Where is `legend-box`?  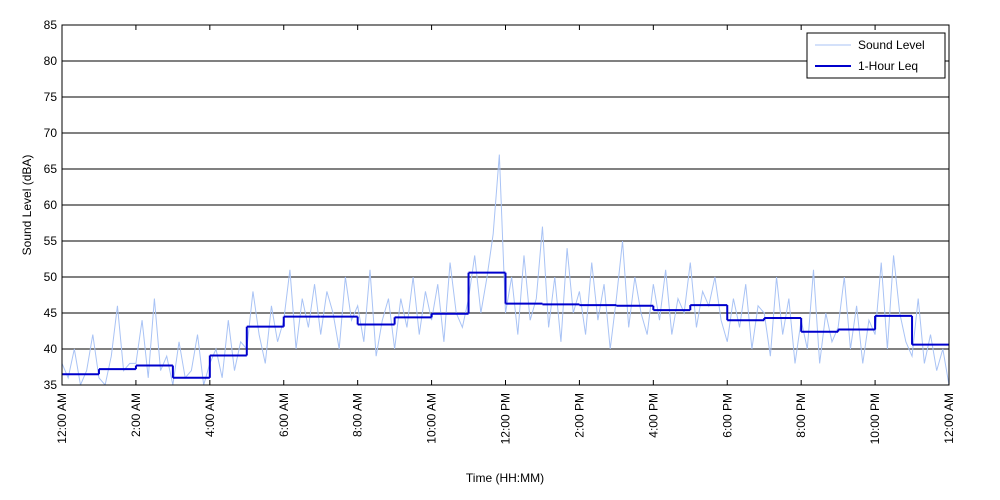 legend-box is located at coordinates (876, 55).